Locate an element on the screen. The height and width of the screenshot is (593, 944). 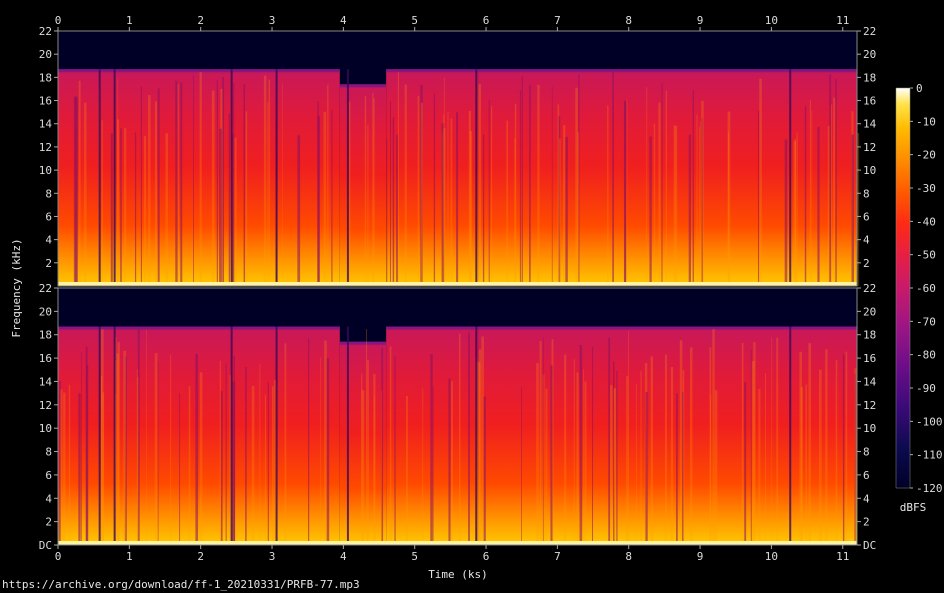
colorbar-tick-label: -70 is located at coordinates (926, 321).